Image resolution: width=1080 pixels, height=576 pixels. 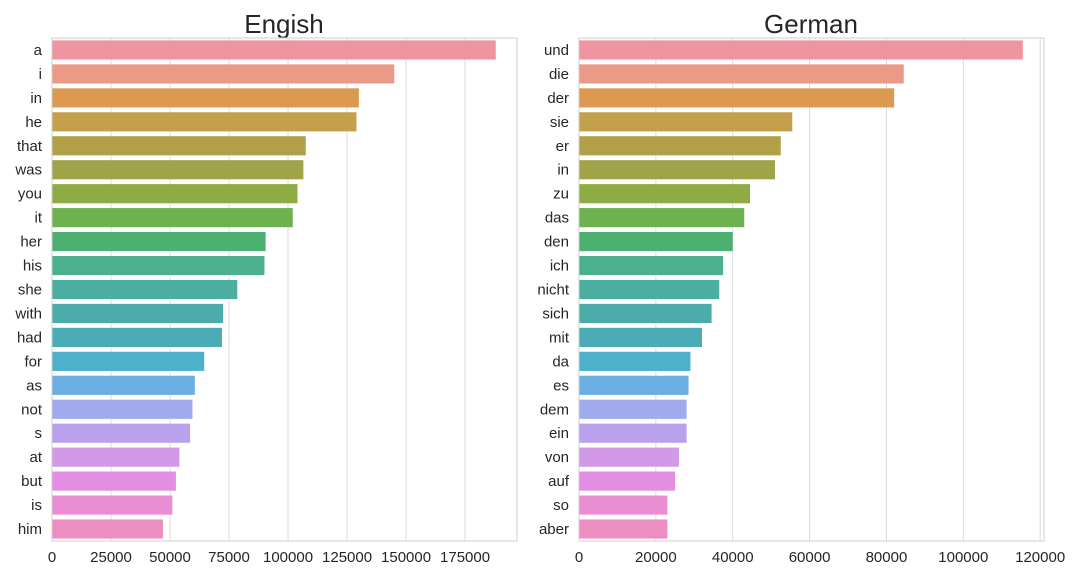 What do you see at coordinates (561, 385) in the screenshot?
I see `german-y-tick-label: es` at bounding box center [561, 385].